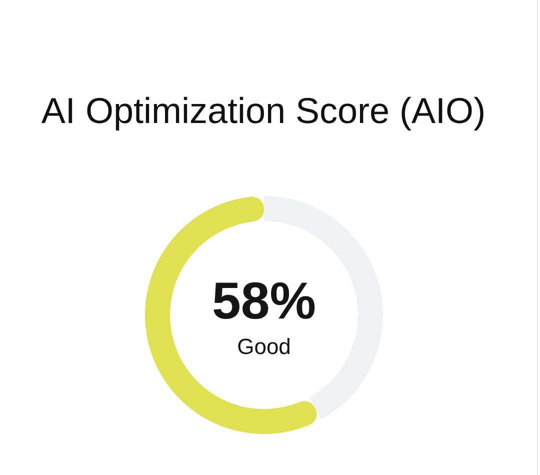 This screenshot has height=475, width=540. I want to click on data-label: 58%, so click(264, 301).